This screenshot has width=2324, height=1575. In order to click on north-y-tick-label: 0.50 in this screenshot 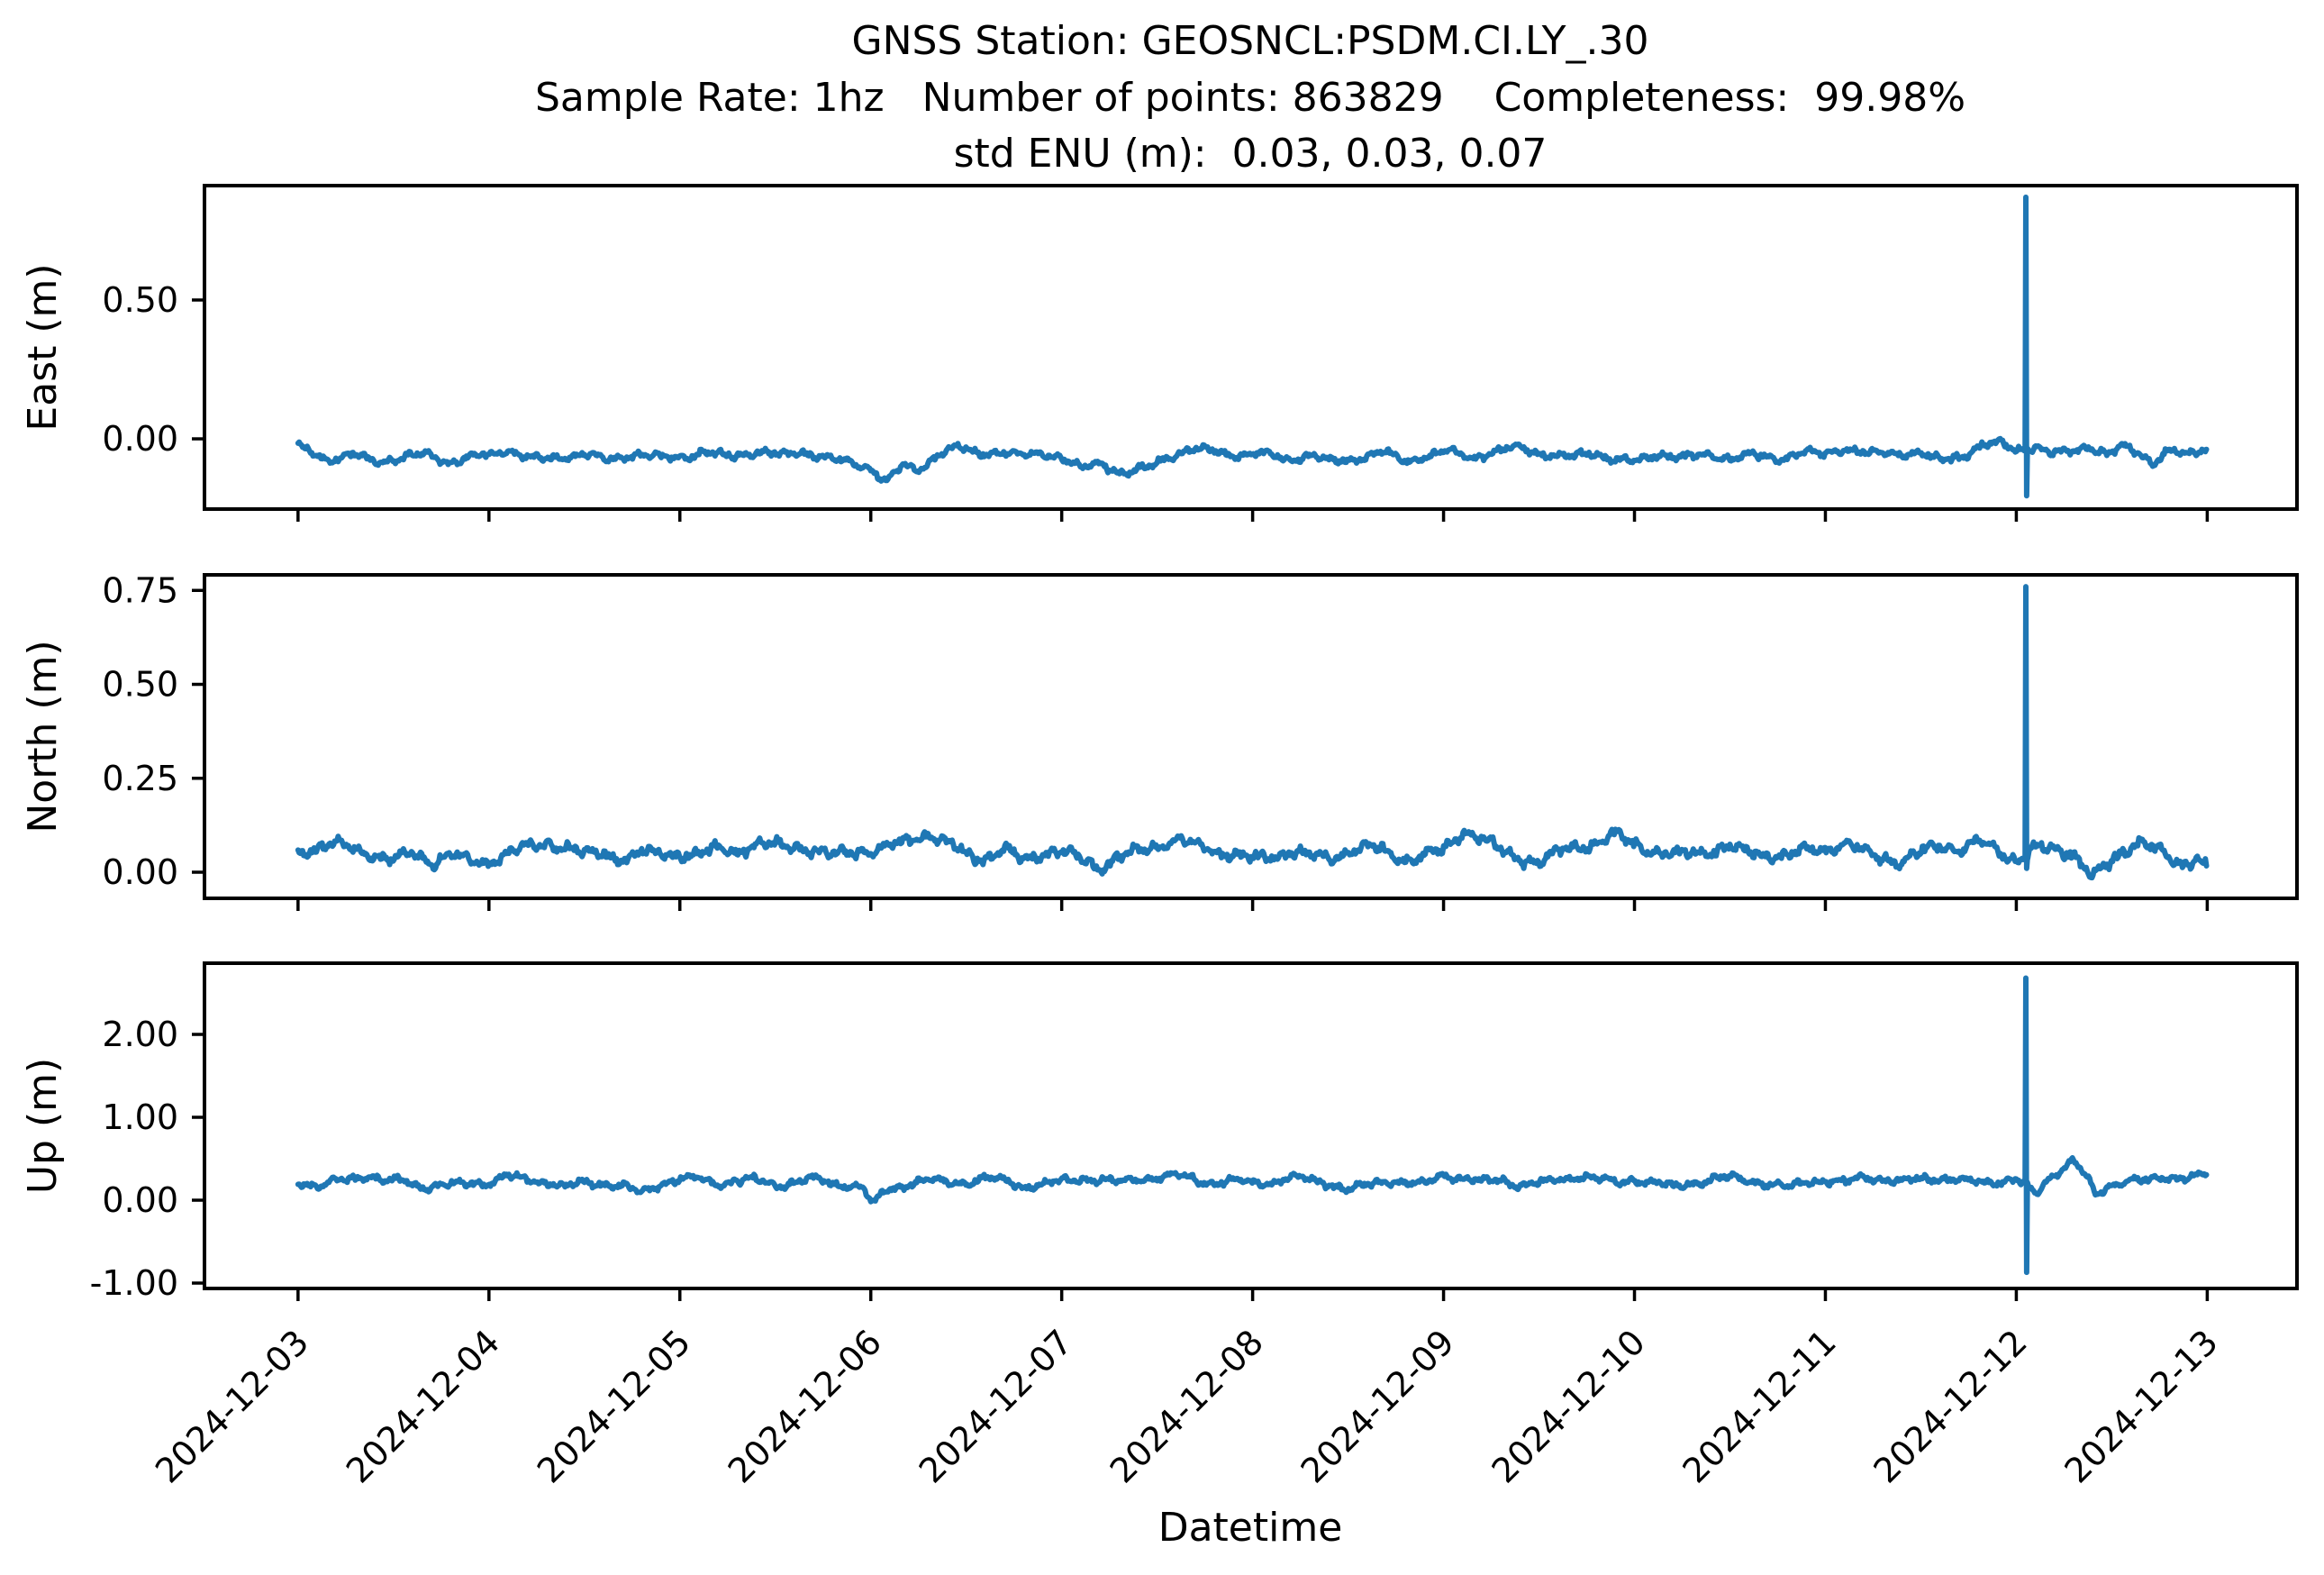, I will do `click(140, 685)`.